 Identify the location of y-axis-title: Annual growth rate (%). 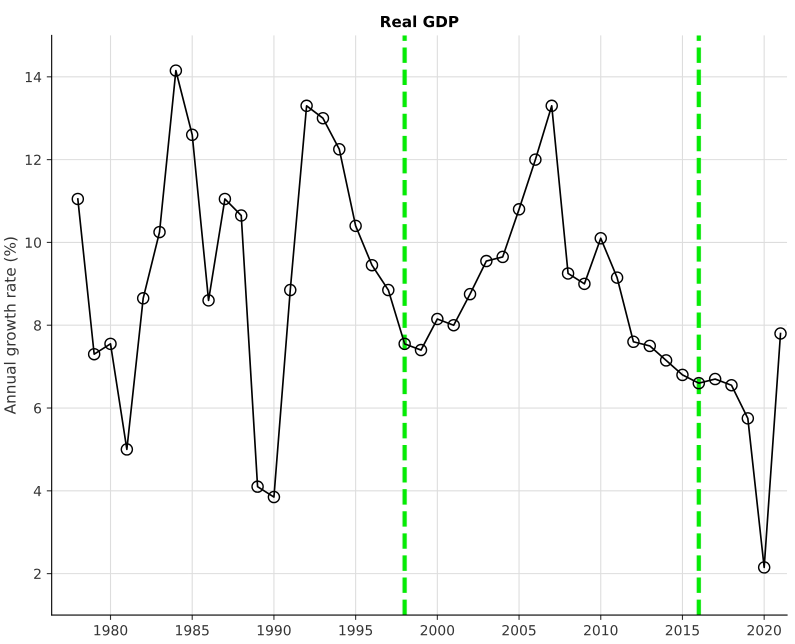
(11, 325).